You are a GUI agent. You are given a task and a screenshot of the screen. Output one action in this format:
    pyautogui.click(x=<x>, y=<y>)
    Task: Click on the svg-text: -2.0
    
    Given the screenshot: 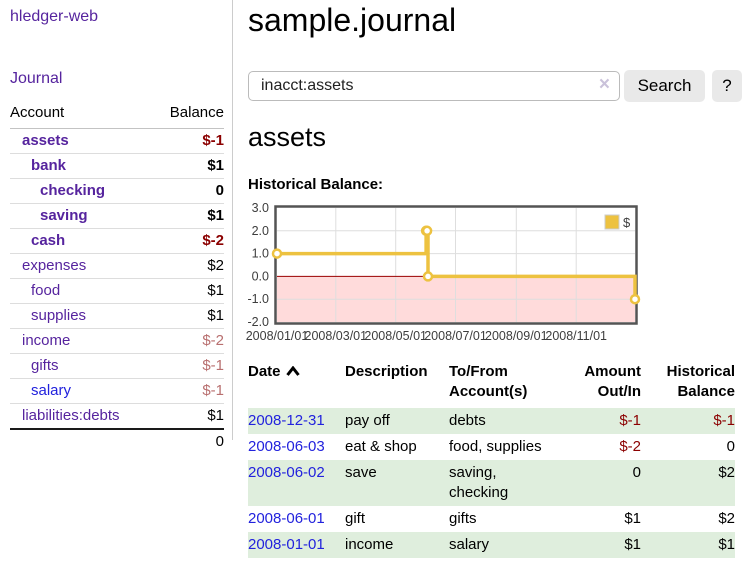 What is the action you would take?
    pyautogui.click(x=258, y=322)
    